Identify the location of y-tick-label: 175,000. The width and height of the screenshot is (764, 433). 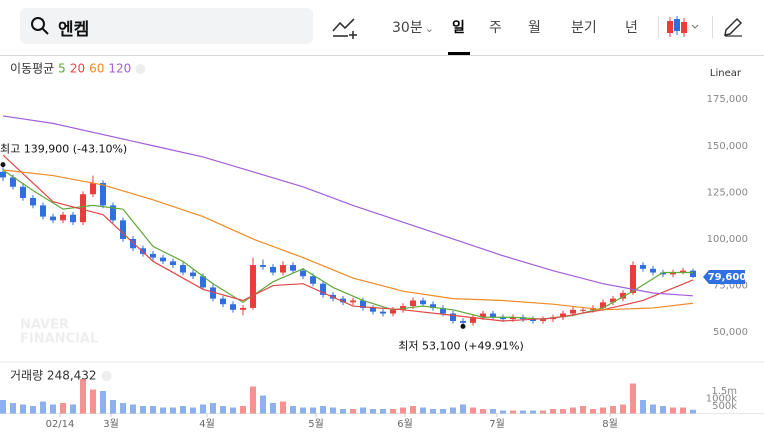
(727, 99).